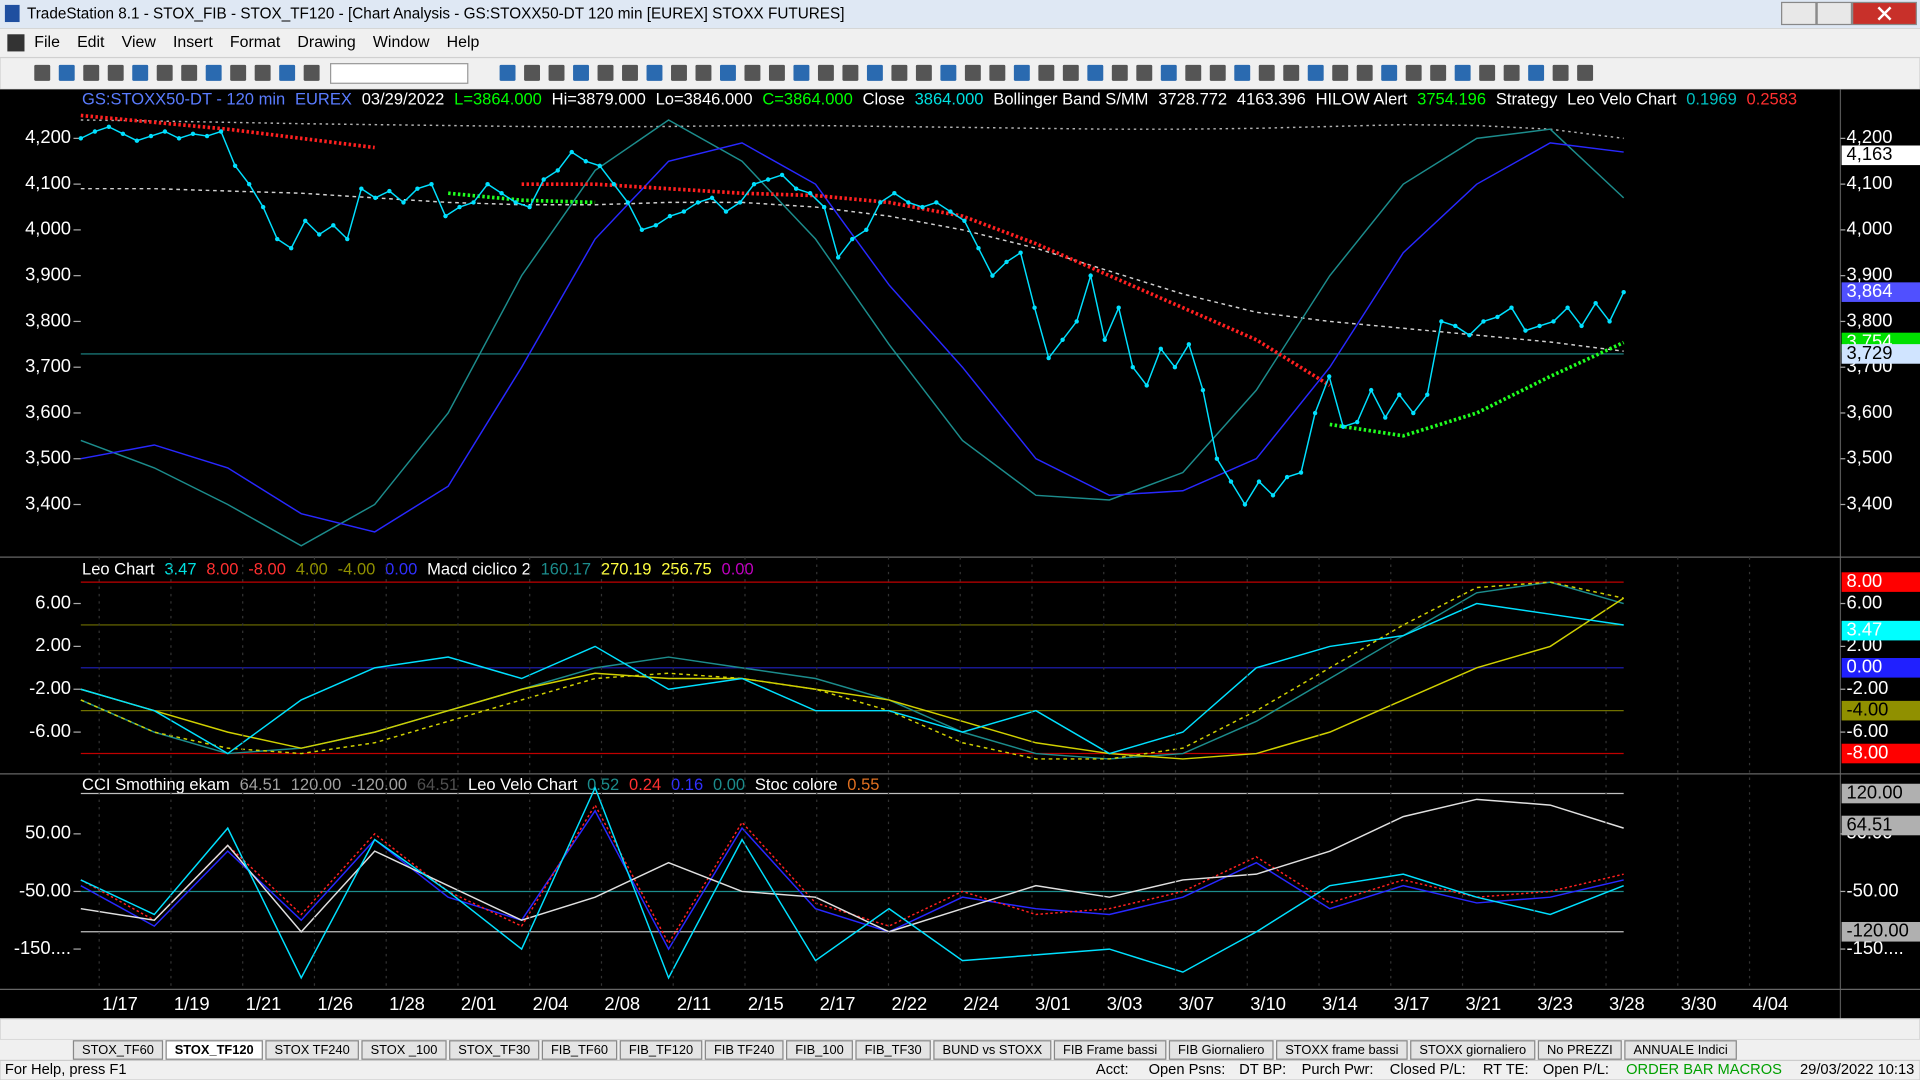 Image resolution: width=1920 pixels, height=1080 pixels. I want to click on y-tick-label: 4,200, so click(48, 136).